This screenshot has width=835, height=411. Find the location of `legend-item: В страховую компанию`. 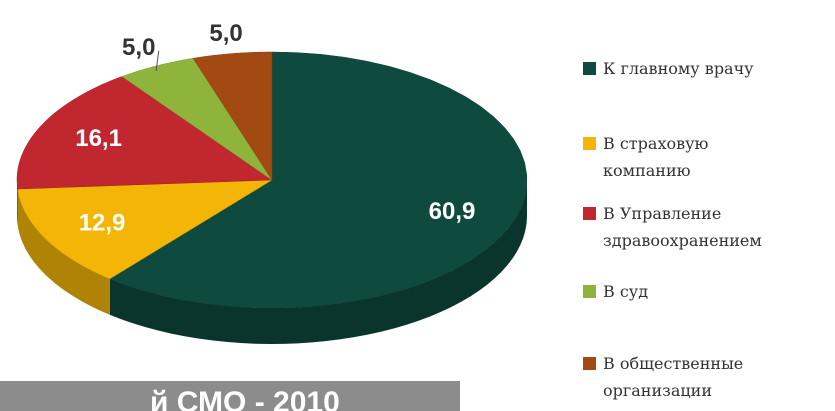

legend-item: В страховую компанию is located at coordinates (683, 157).